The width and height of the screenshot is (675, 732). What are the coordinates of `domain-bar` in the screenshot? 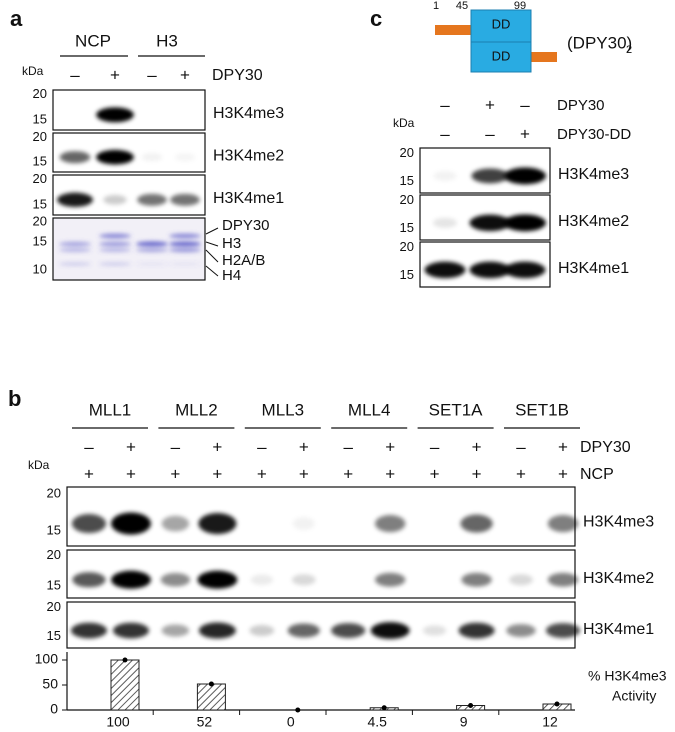 It's located at (453, 30).